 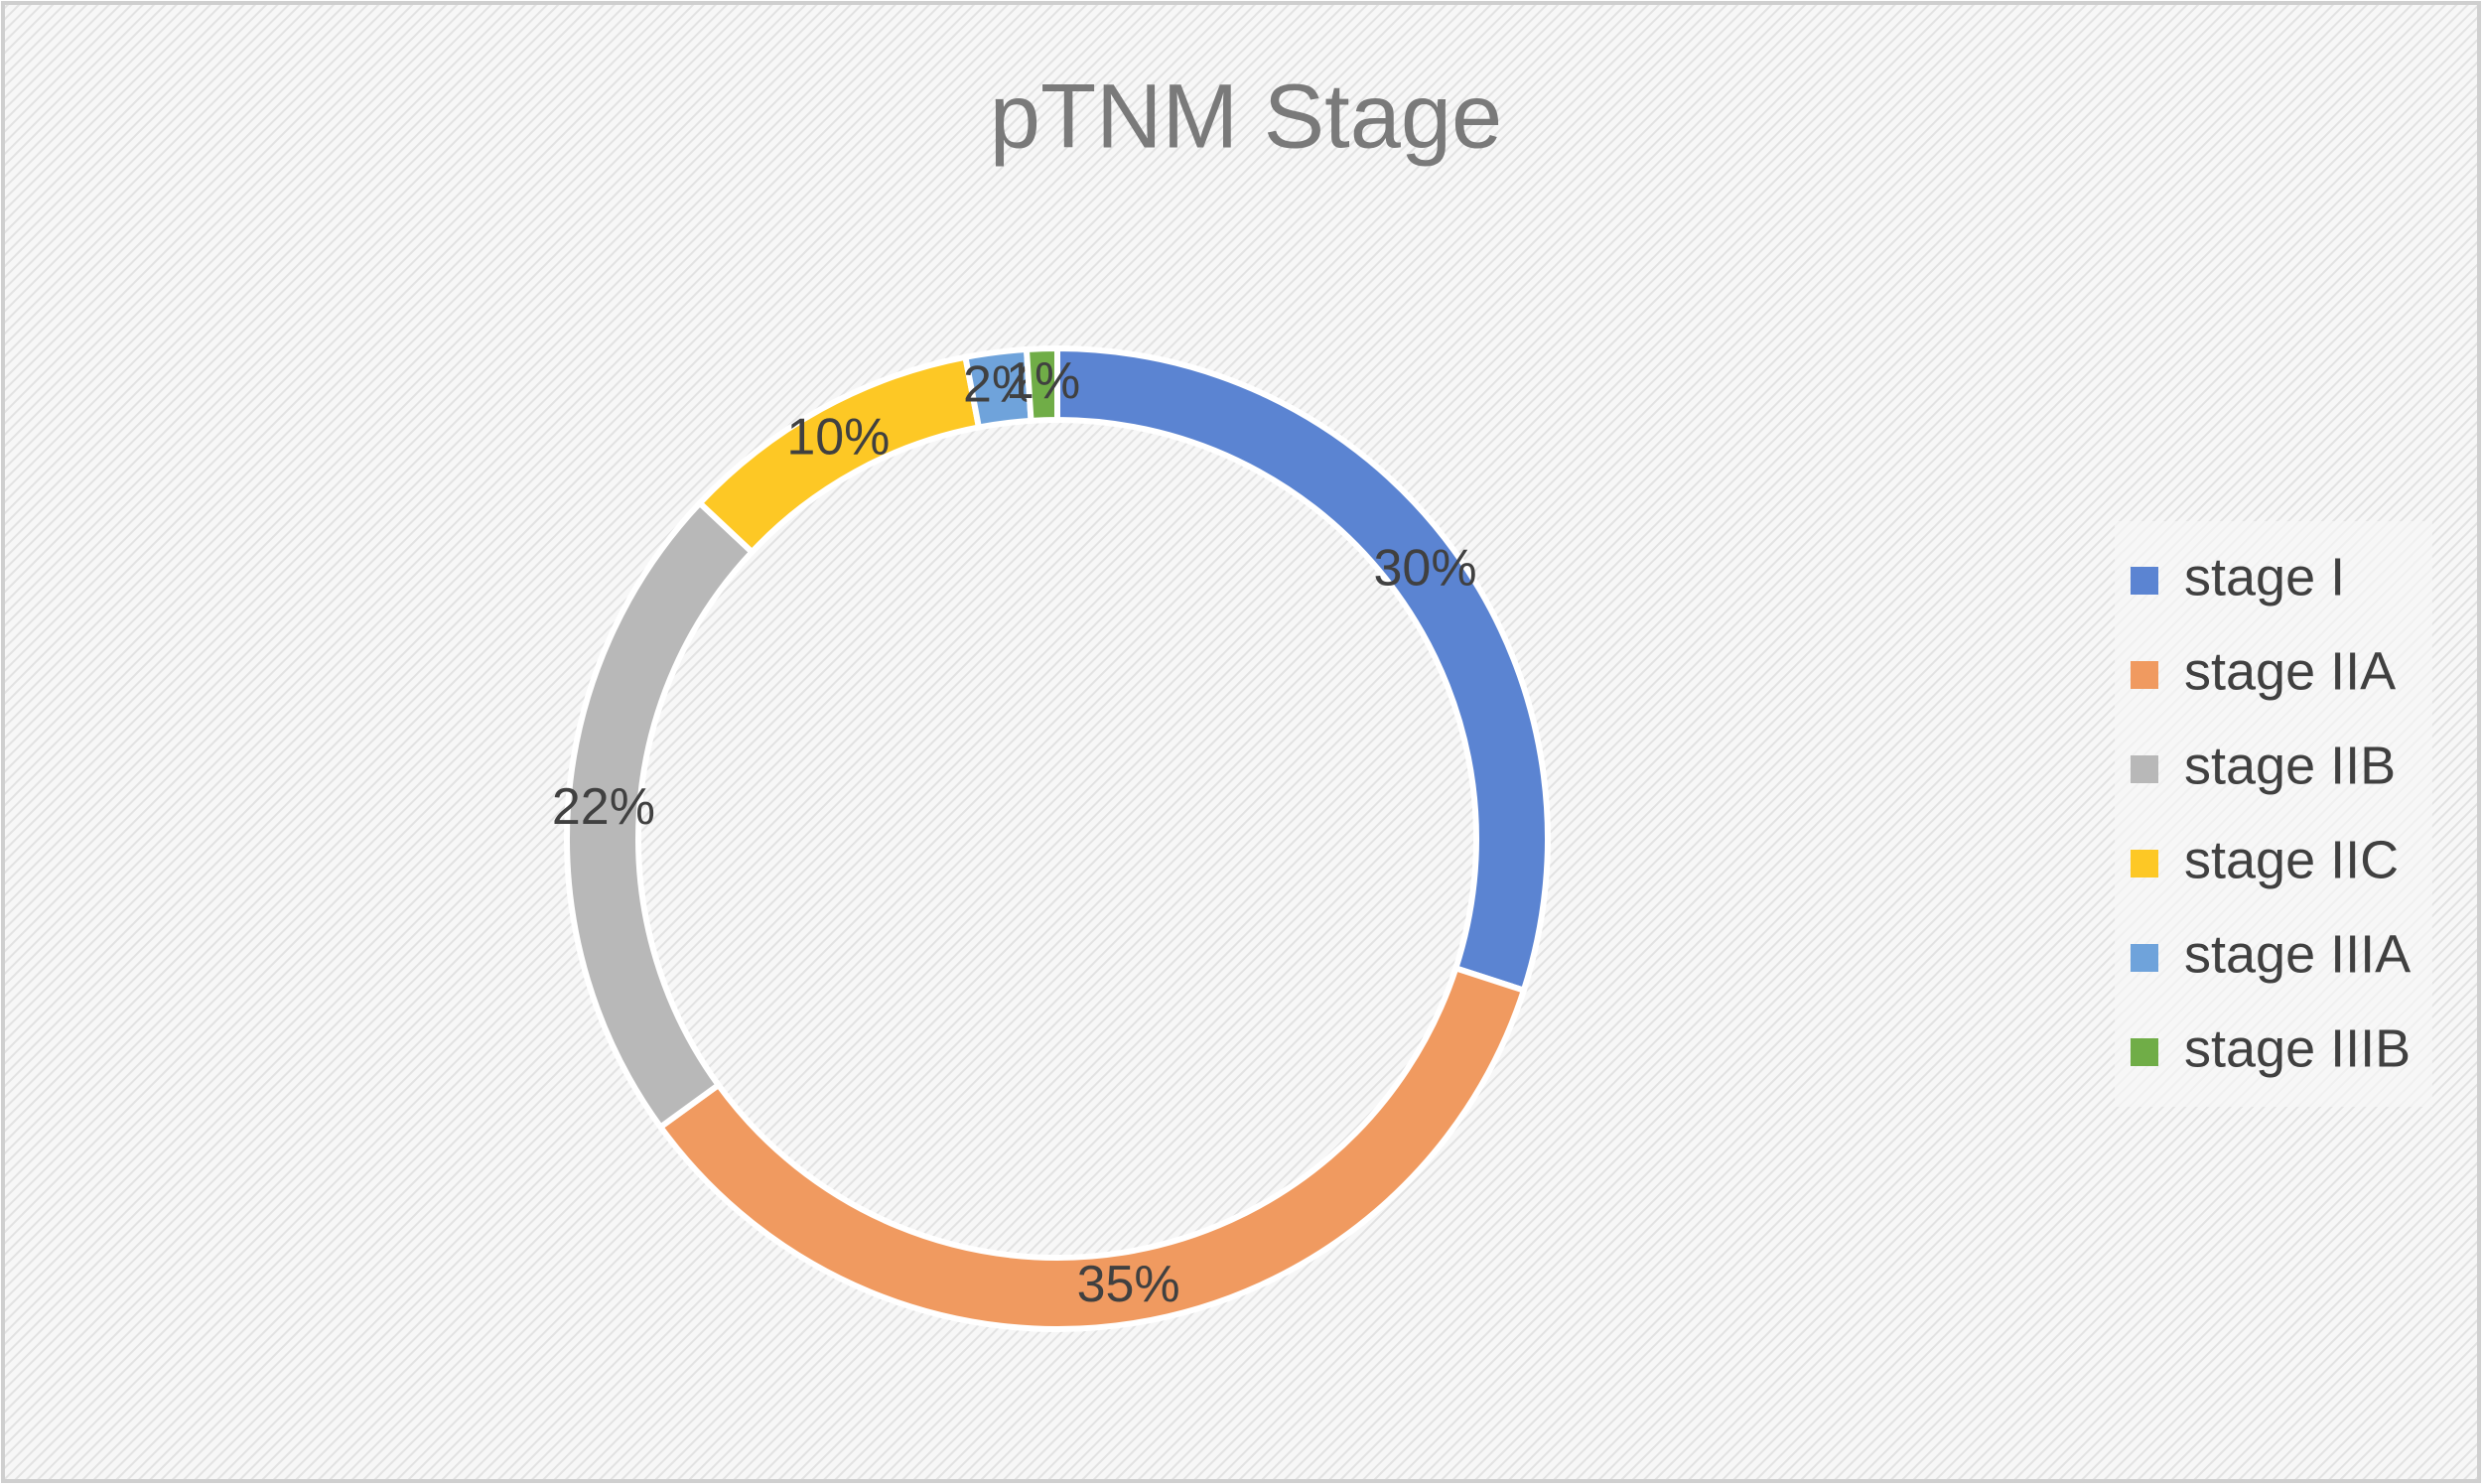 I want to click on legend-label: stage IIA, so click(x=2290, y=671).